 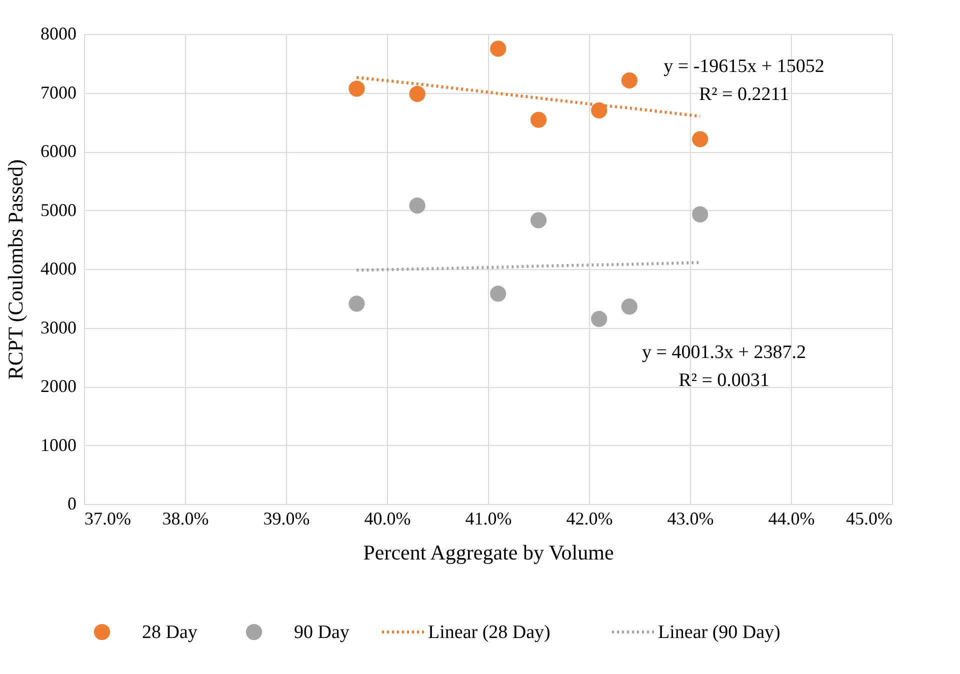 I want to click on y-tick-label: 2000, so click(x=58, y=386).